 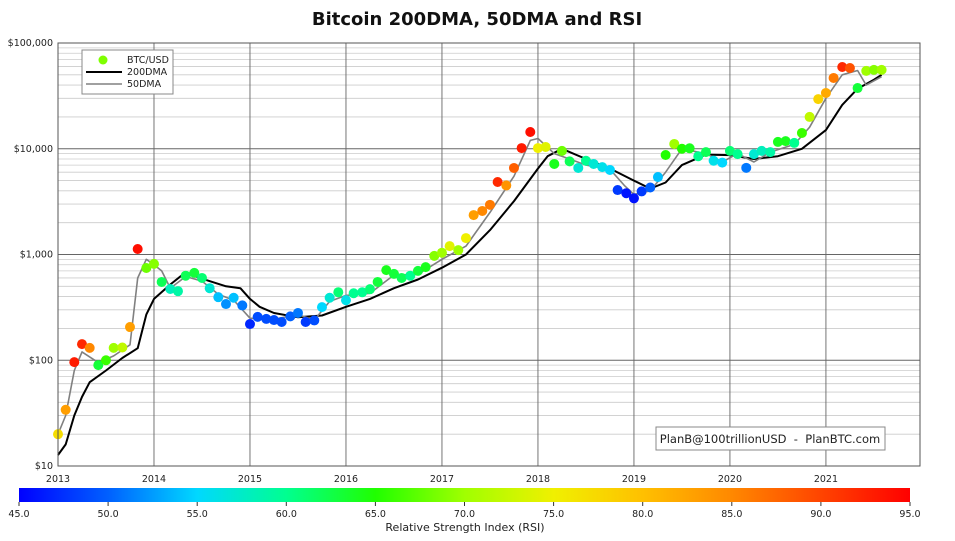 I want to click on colorbar-tick-label: 50.0, so click(x=108, y=514).